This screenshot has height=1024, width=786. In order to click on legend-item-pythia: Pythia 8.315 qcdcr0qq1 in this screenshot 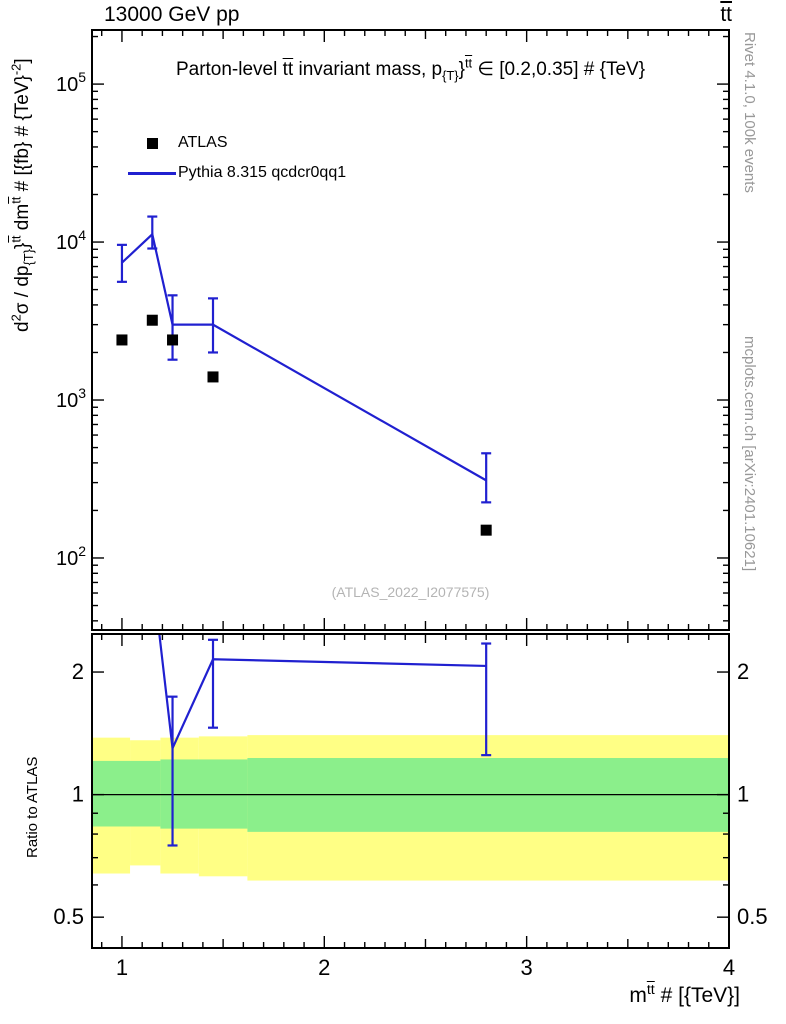, I will do `click(236, 173)`.